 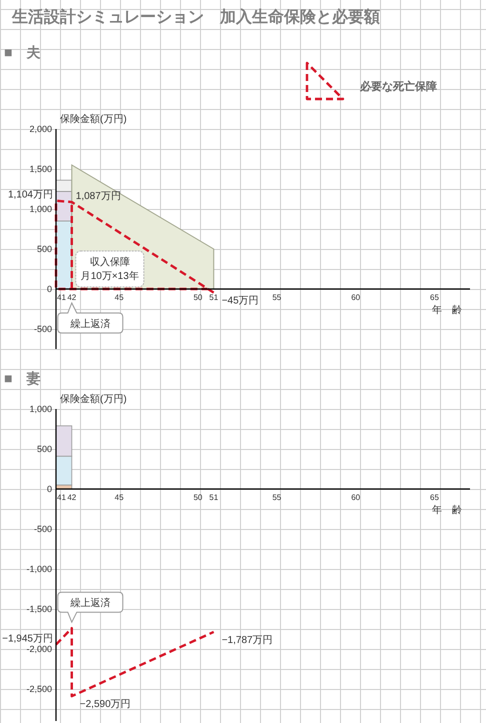 What do you see at coordinates (240, 301) in the screenshot?
I see `value-label: −45万円` at bounding box center [240, 301].